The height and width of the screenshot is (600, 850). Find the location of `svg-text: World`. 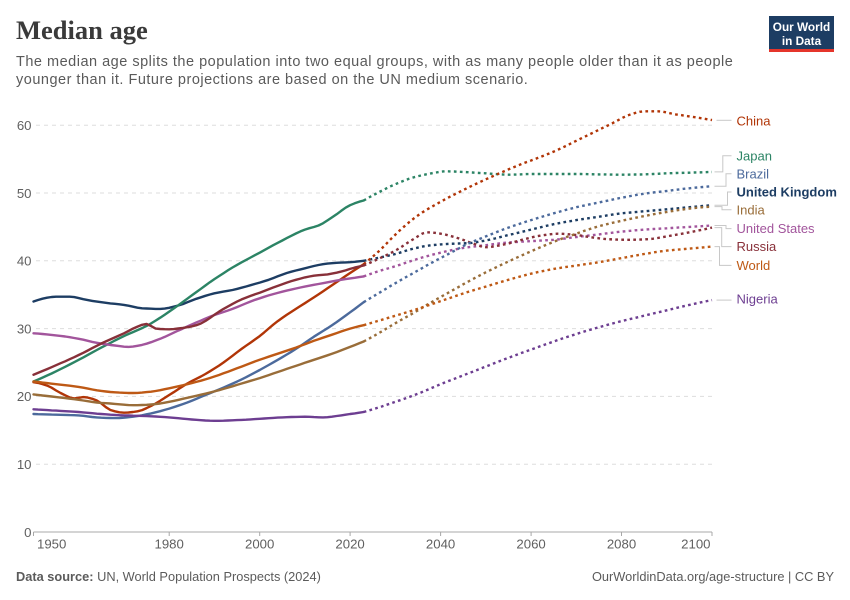

svg-text: World is located at coordinates (754, 265).